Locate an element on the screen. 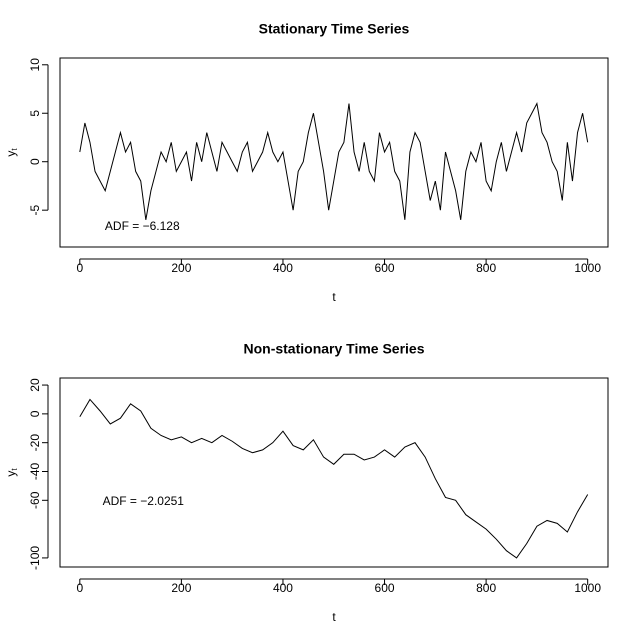 This screenshot has height=640, width=640. y-tick-label: 5 is located at coordinates (35, 113).